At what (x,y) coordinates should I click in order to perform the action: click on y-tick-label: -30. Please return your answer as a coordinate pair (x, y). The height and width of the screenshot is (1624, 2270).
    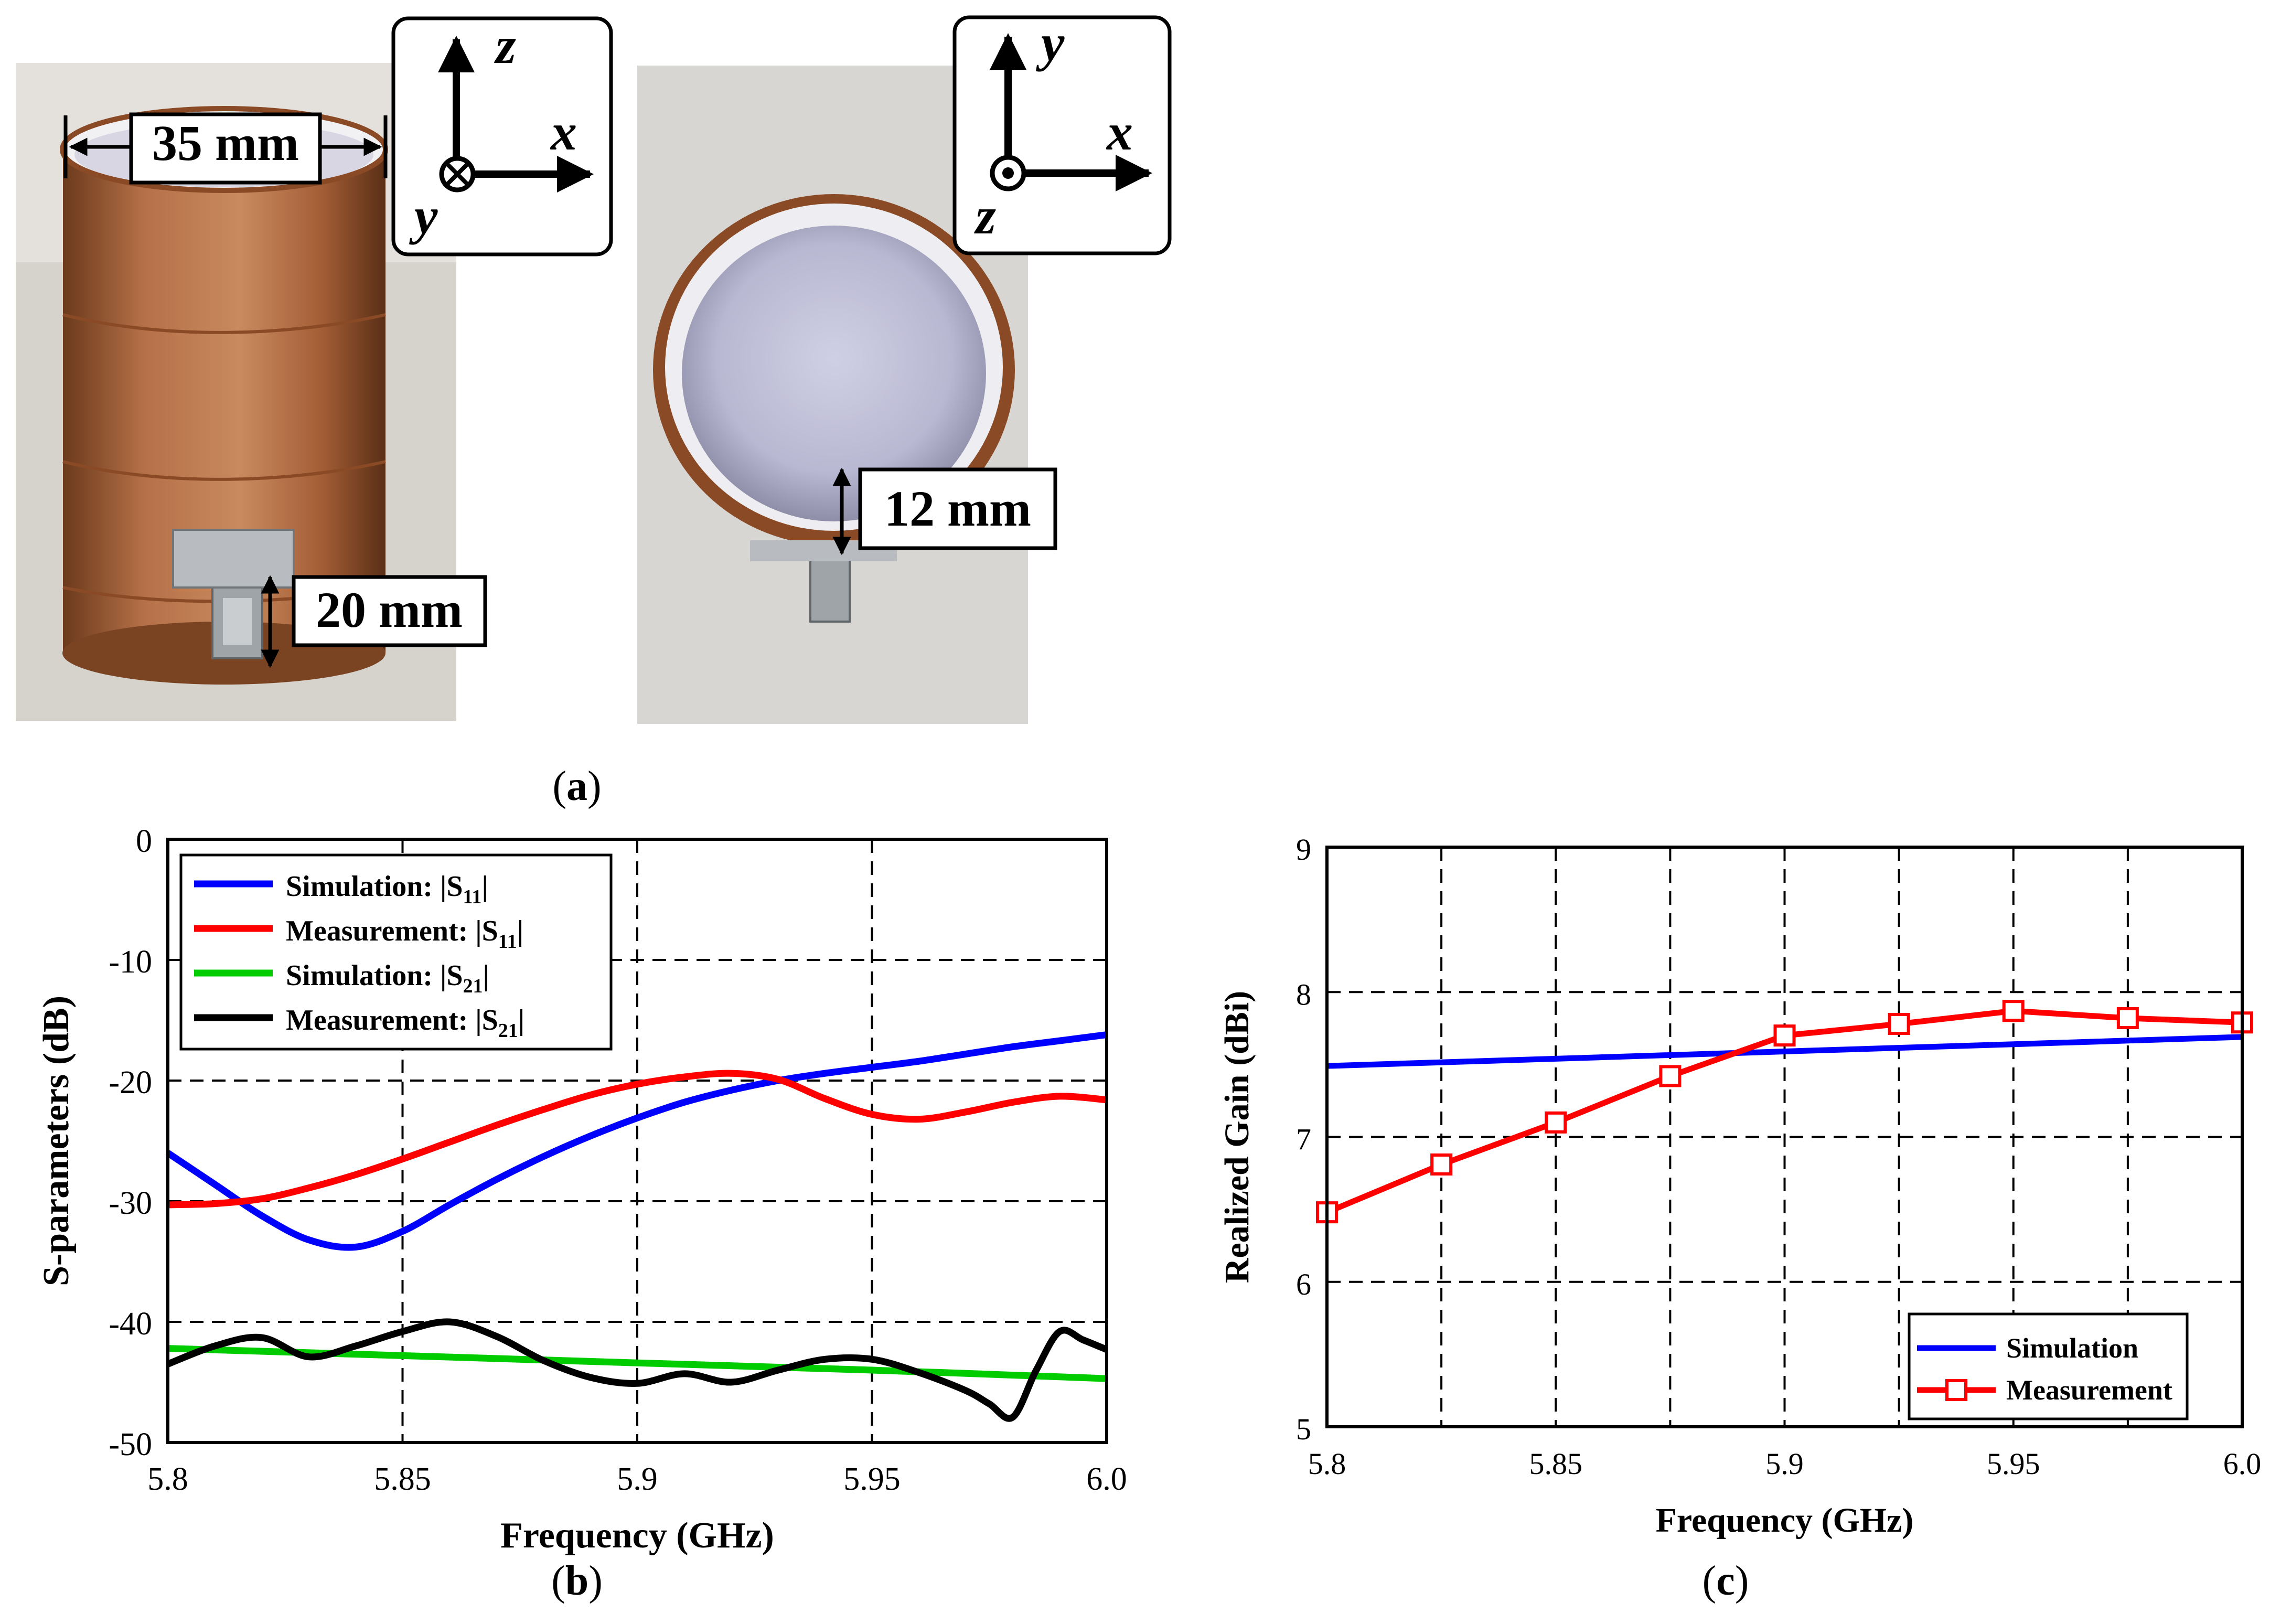
    Looking at the image, I should click on (130, 1203).